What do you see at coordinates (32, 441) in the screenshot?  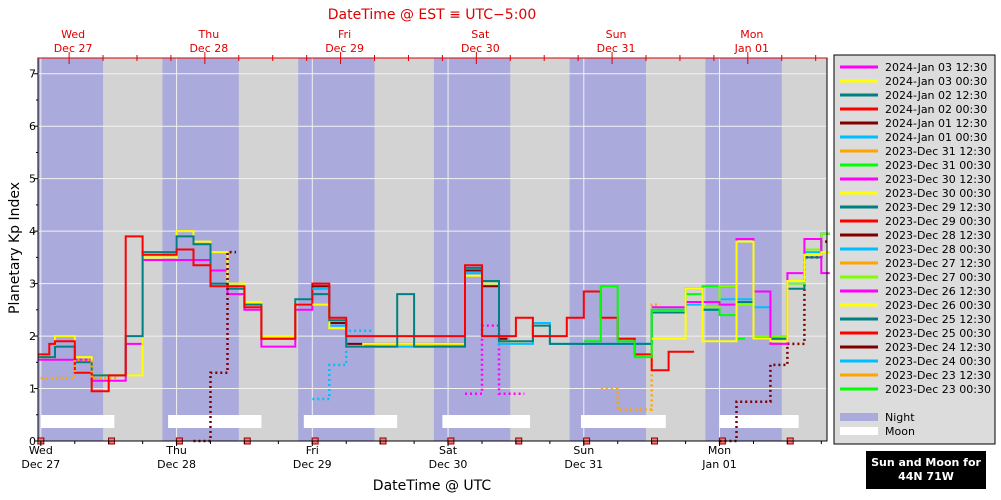 I see `y-tick-label: 0` at bounding box center [32, 441].